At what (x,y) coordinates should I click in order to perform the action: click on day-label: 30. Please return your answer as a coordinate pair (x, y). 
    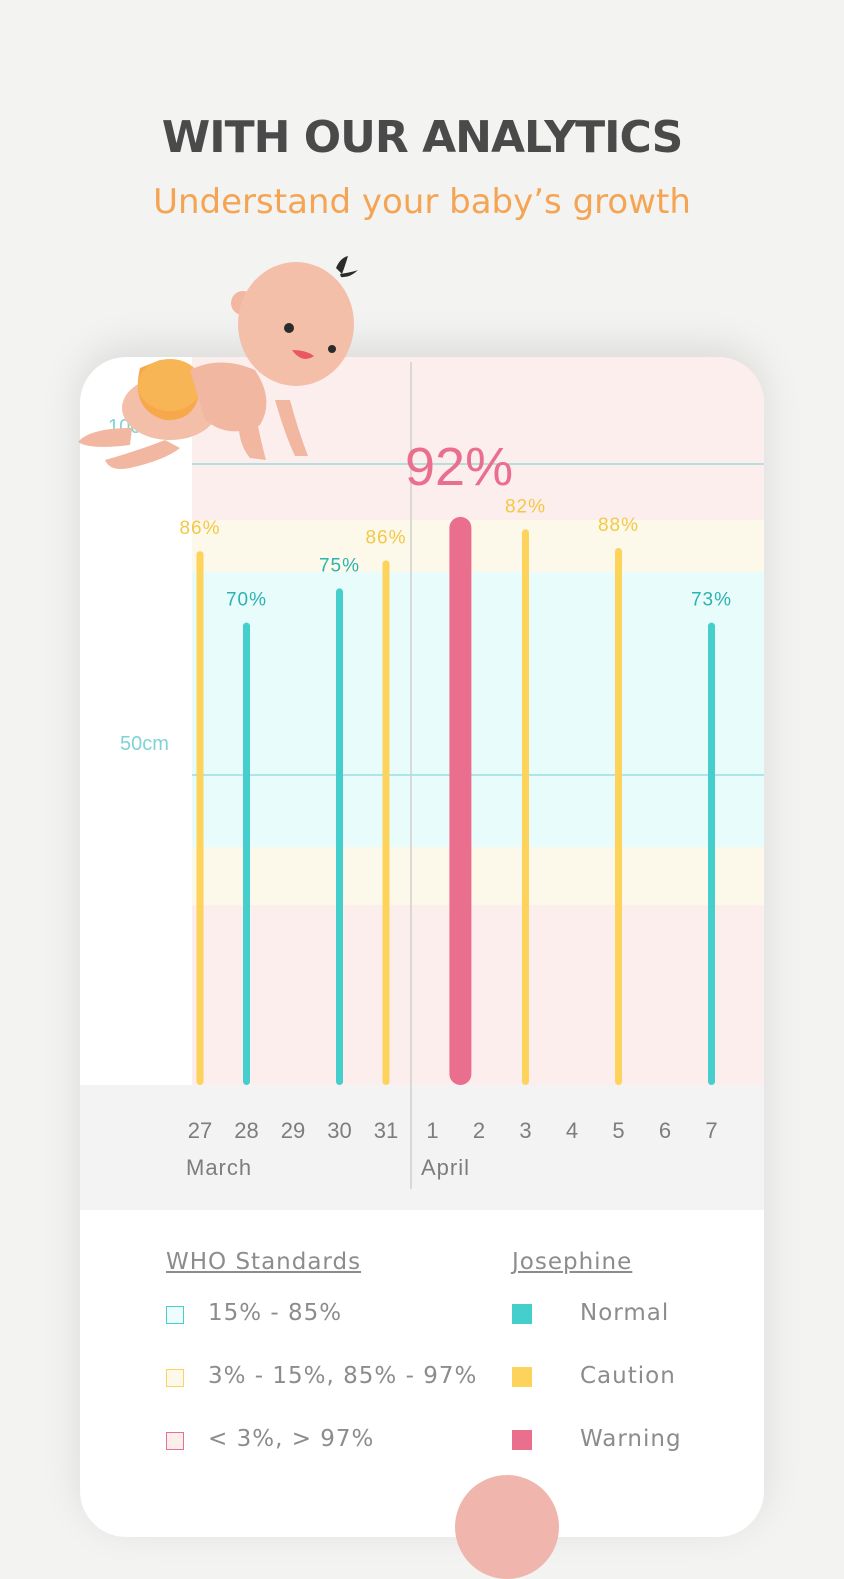
    Looking at the image, I should click on (339, 1130).